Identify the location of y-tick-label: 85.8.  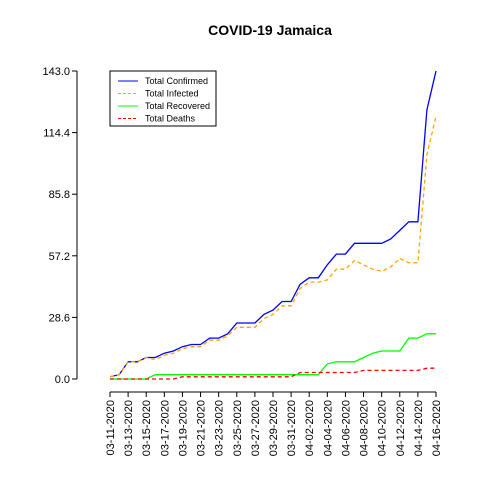
(59, 195).